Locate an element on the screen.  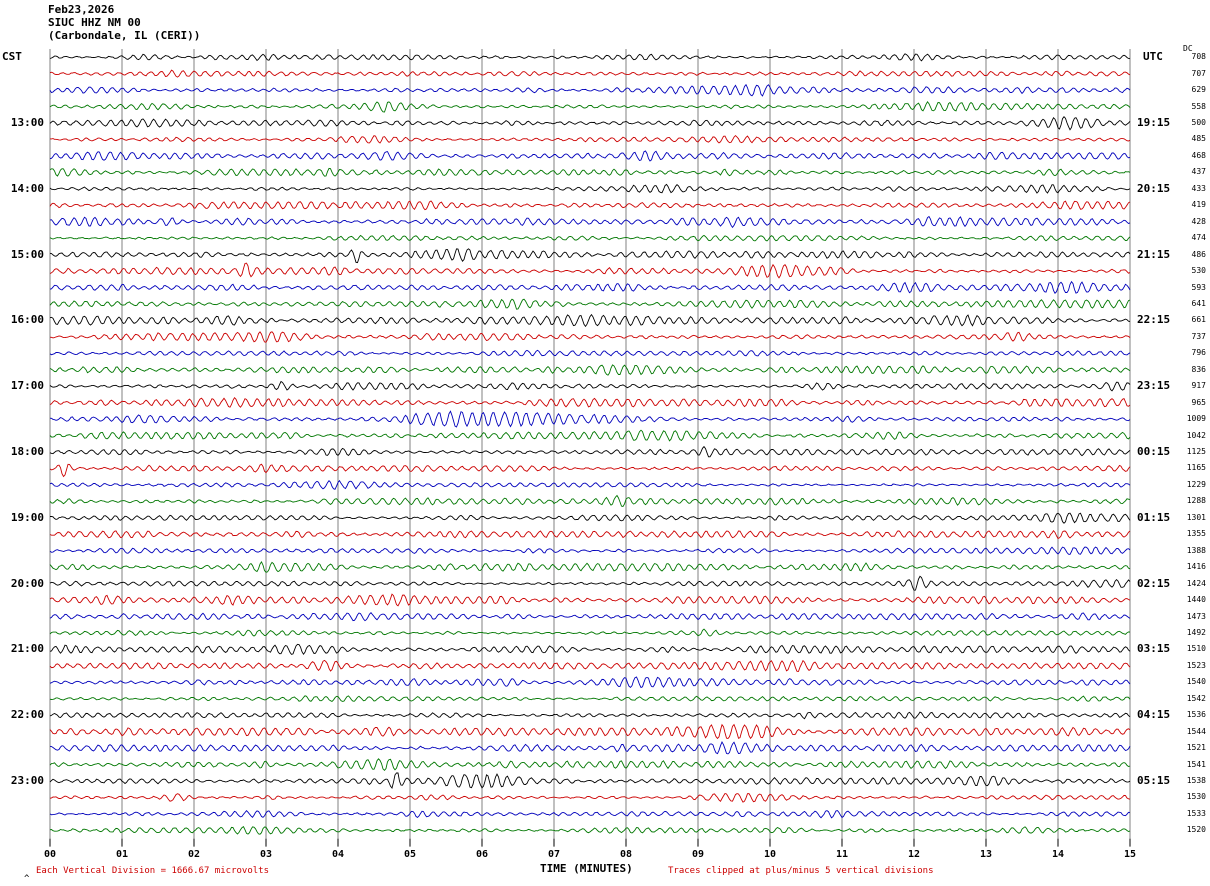
utc-hour-label: 19:15 is located at coordinates (1154, 123).